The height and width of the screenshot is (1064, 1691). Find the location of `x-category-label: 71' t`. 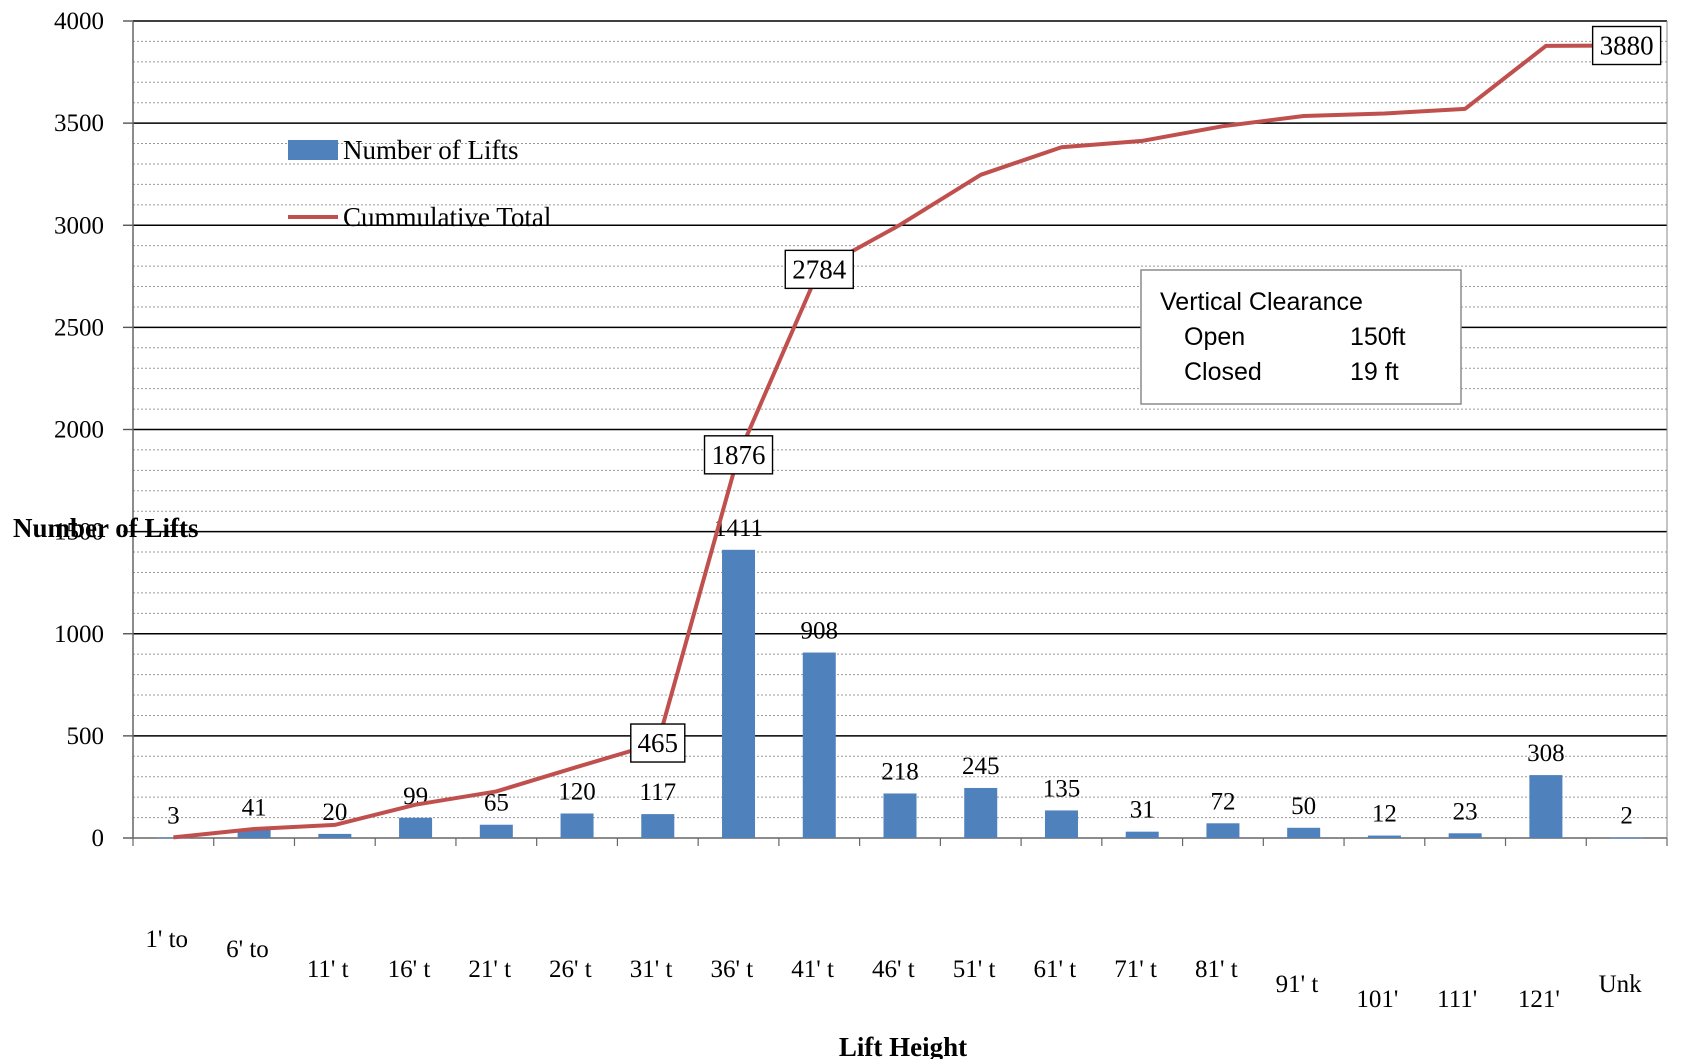

x-category-label: 71' t is located at coordinates (1135, 969).